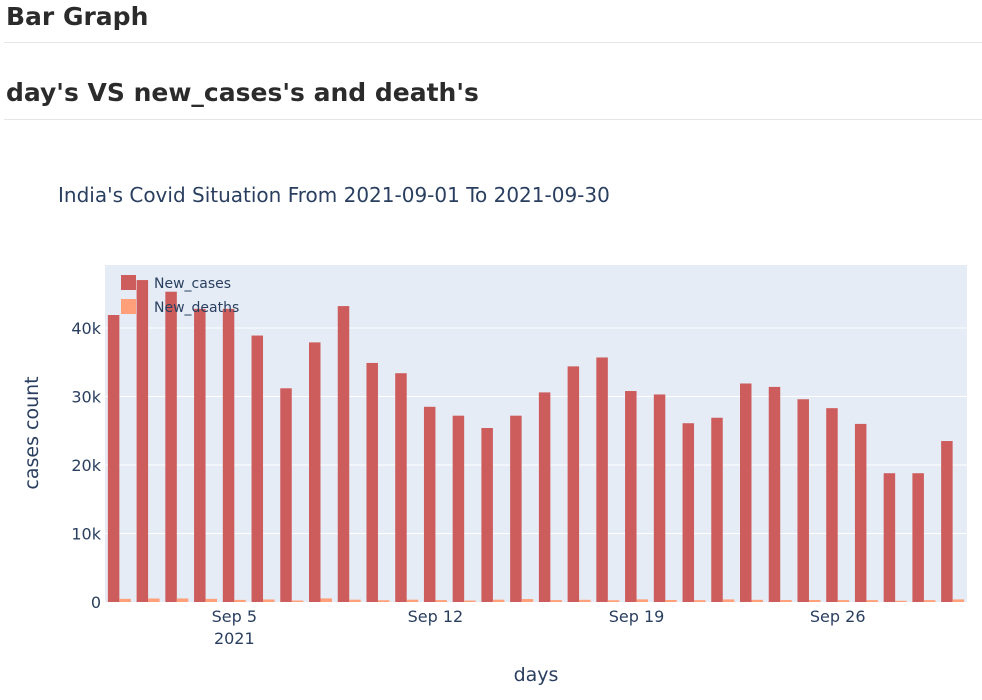  What do you see at coordinates (196, 308) in the screenshot?
I see `legend-label-new-deaths: New_deaths` at bounding box center [196, 308].